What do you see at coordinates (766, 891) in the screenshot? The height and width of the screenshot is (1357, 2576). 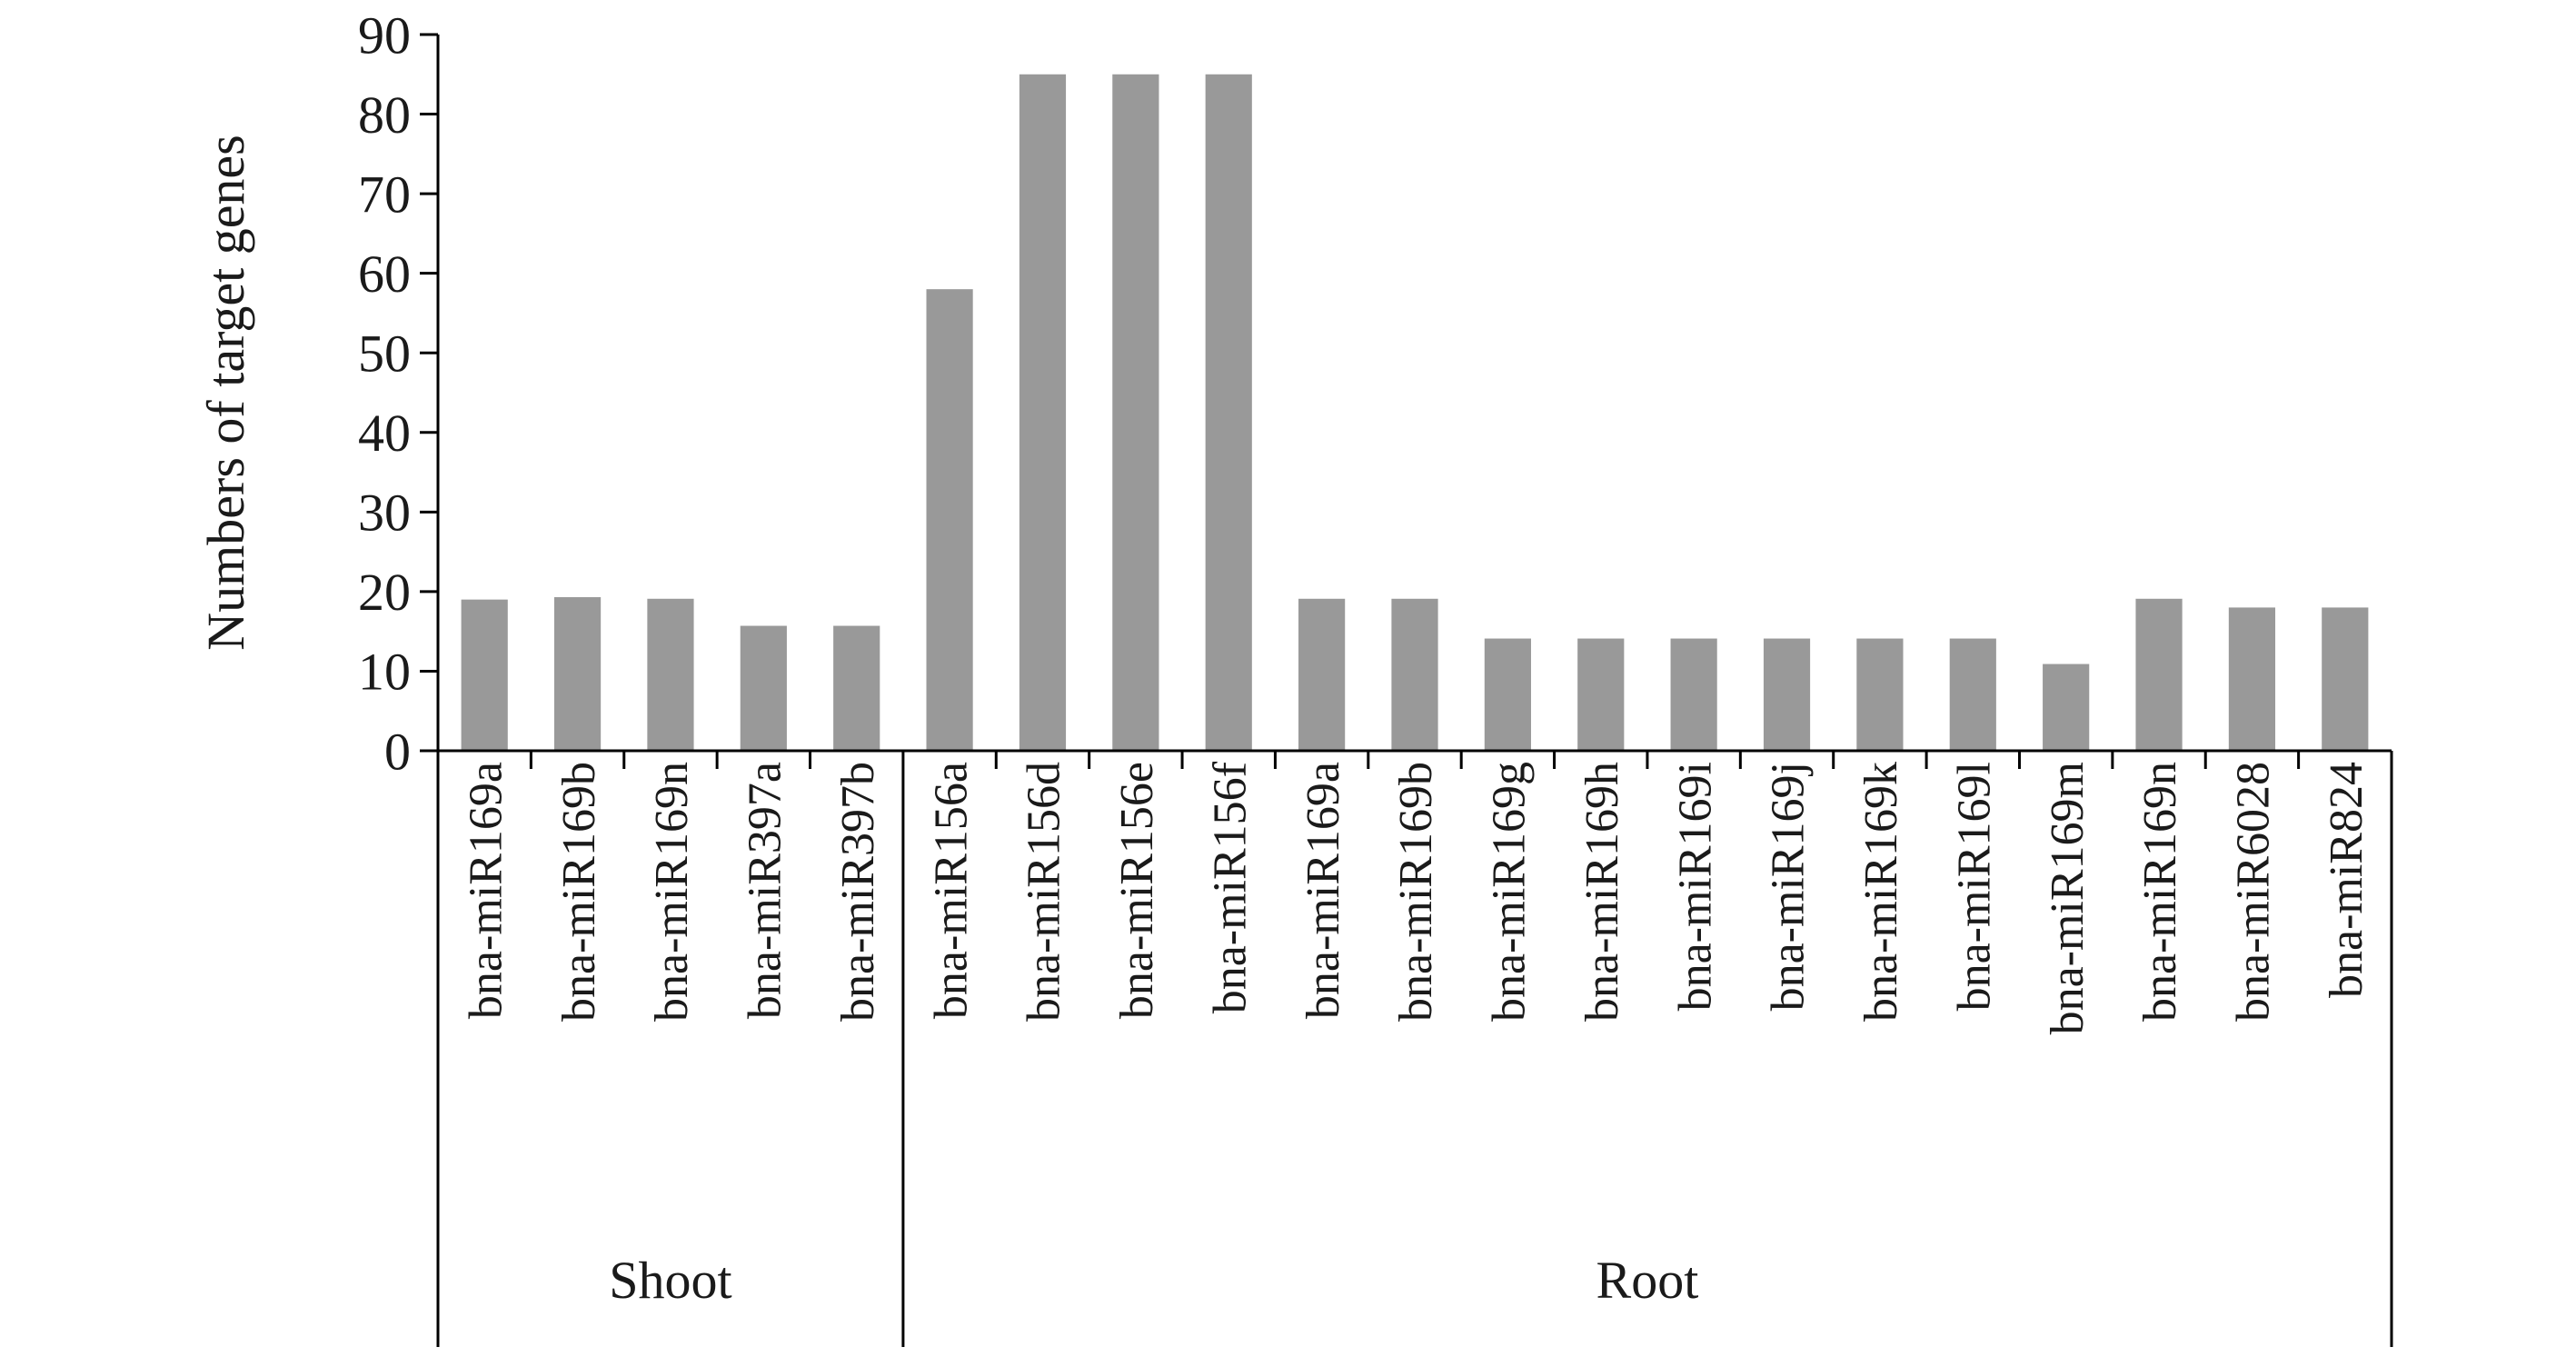 I see `category-label-4: bna-miR397a` at bounding box center [766, 891].